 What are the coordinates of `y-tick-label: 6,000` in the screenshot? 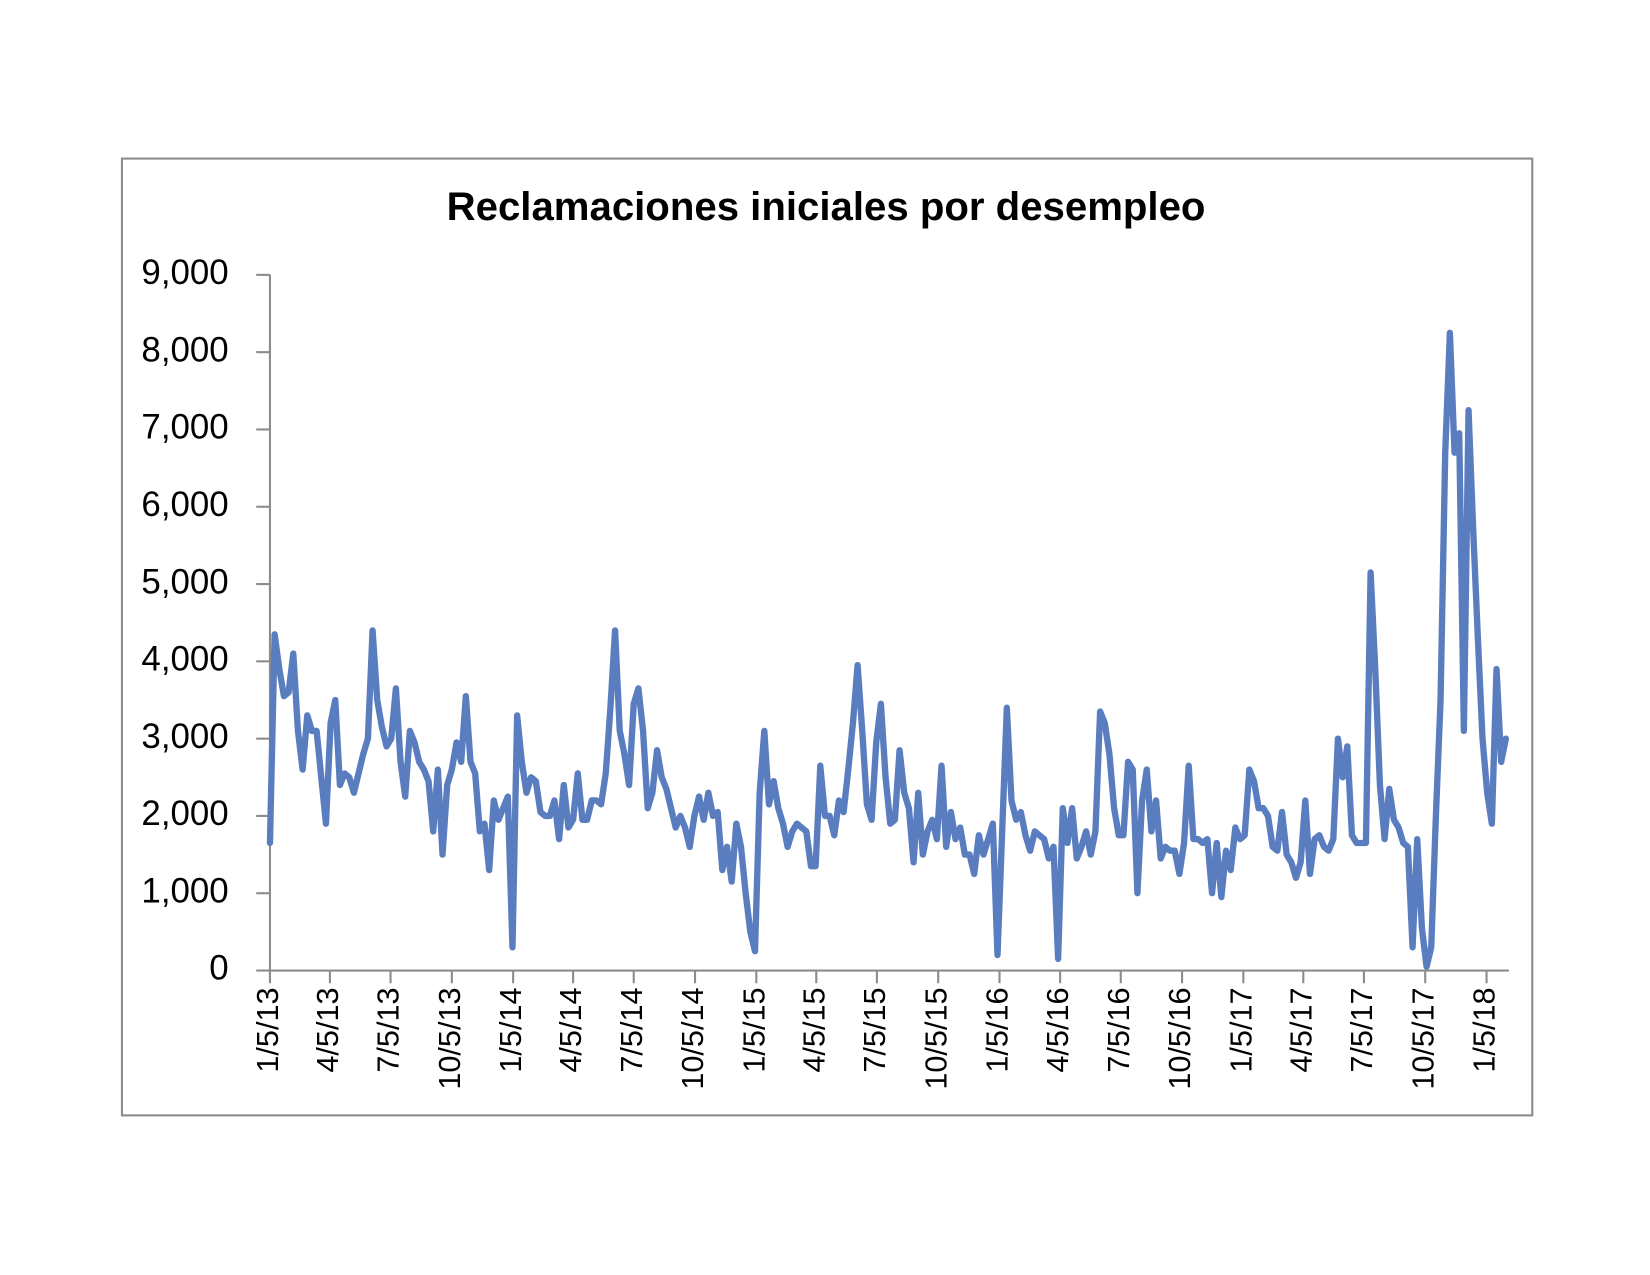 It's located at (184, 504).